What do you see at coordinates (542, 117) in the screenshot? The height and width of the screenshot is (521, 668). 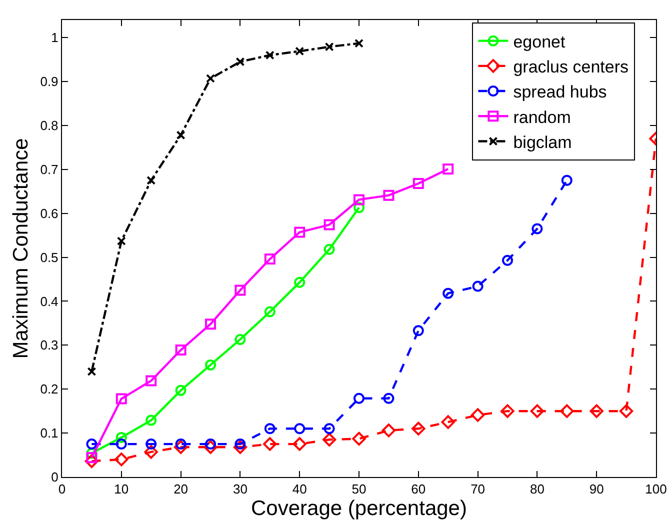 I see `legend-label: random` at bounding box center [542, 117].